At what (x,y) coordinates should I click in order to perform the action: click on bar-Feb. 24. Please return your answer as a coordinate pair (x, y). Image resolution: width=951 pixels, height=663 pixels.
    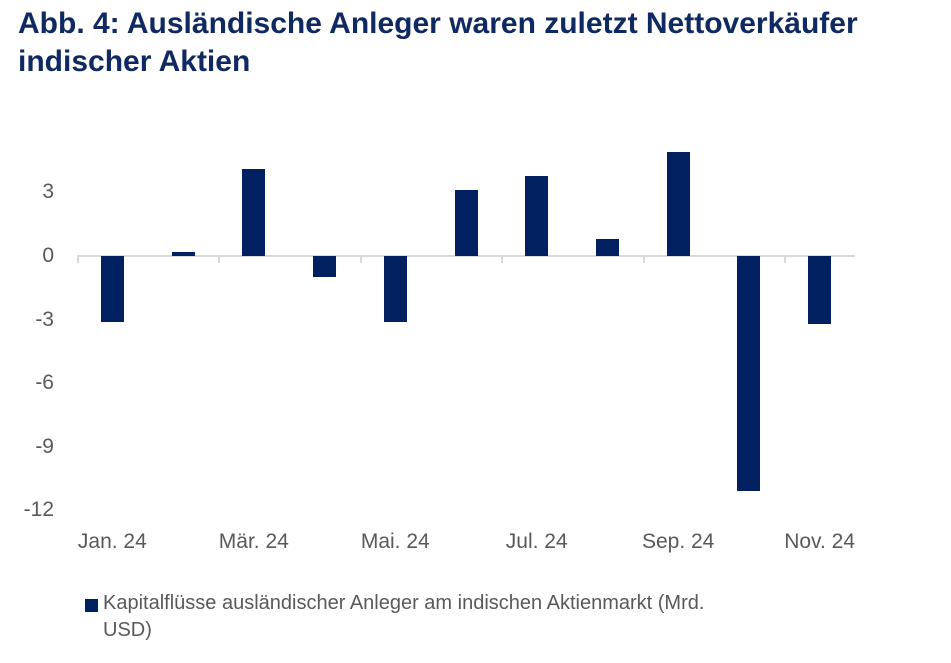
    Looking at the image, I should click on (183, 253).